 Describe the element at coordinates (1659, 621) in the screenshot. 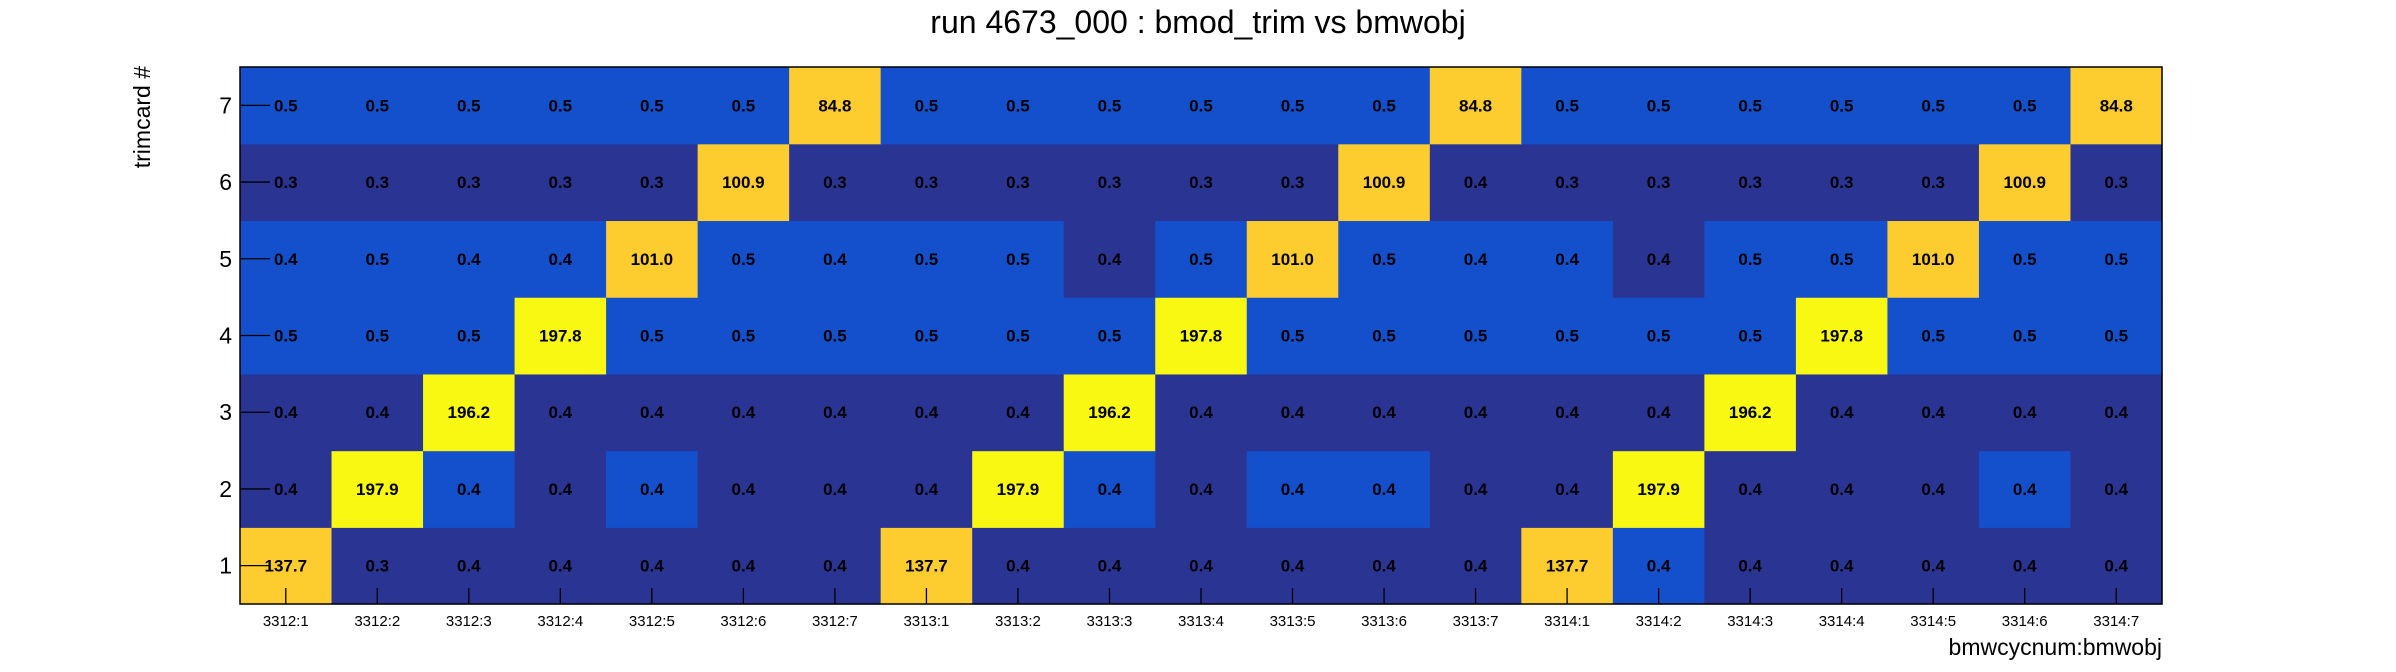

I see `x-tick-label: 3314:2` at that location.